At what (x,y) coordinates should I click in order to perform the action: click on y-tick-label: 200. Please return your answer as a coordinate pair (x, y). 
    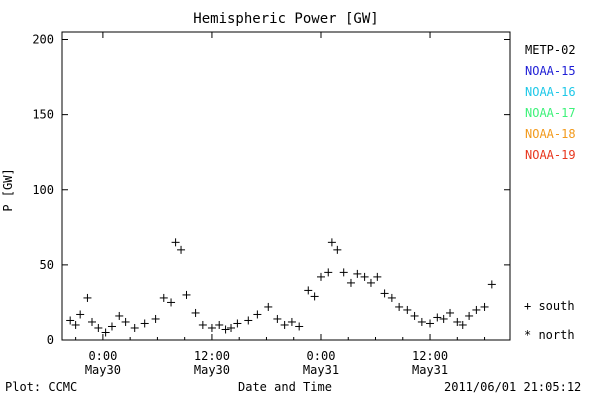
    Looking at the image, I should click on (43, 40).